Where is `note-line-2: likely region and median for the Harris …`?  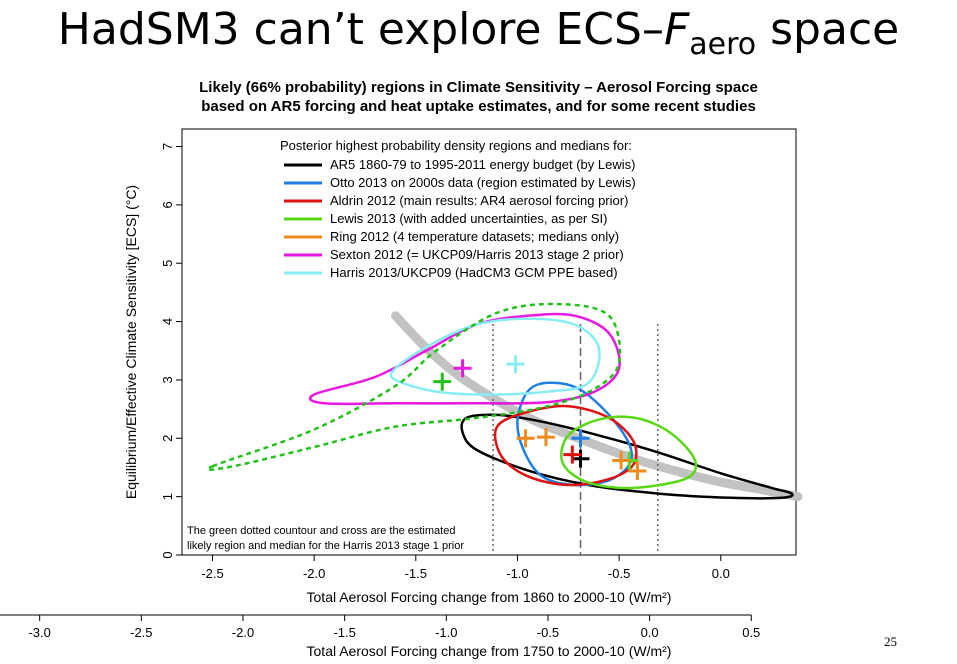
note-line-2: likely region and median for the Harris … is located at coordinates (325, 546).